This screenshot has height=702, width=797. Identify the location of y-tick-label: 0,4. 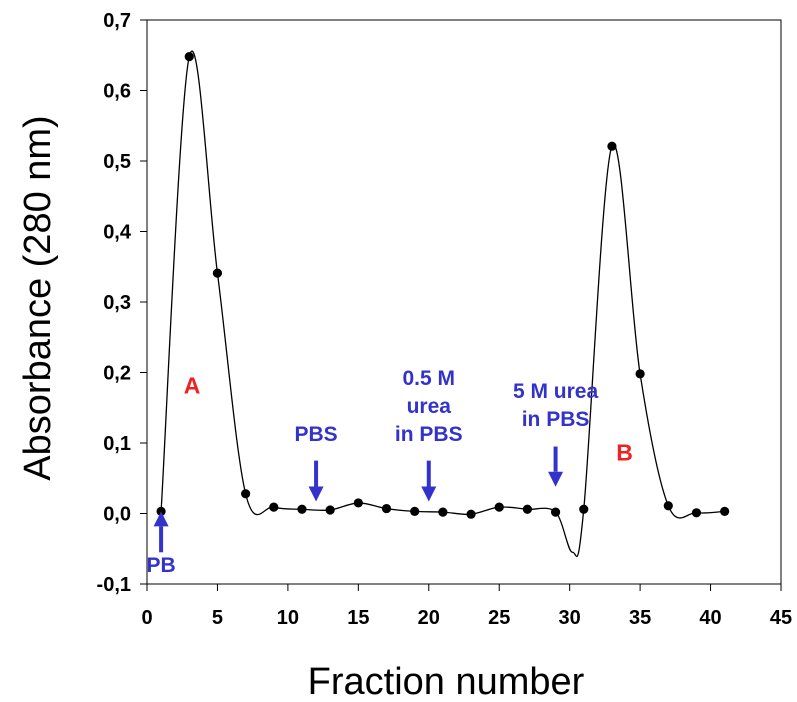
(117, 233).